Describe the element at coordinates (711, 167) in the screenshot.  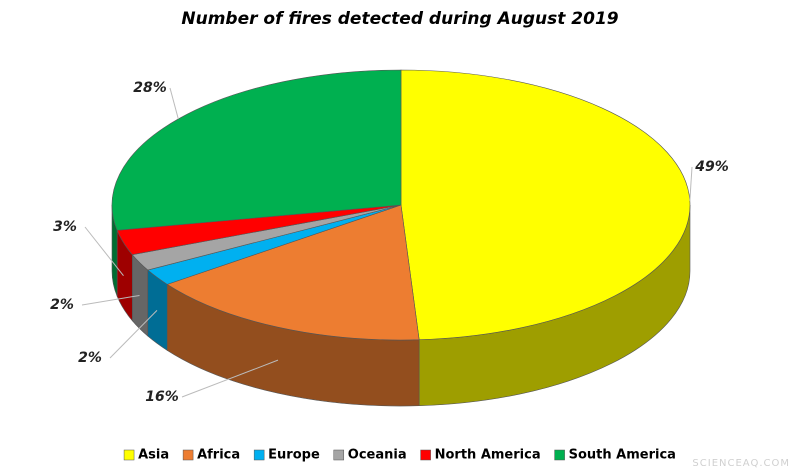
I see `data-label: 49%` at that location.